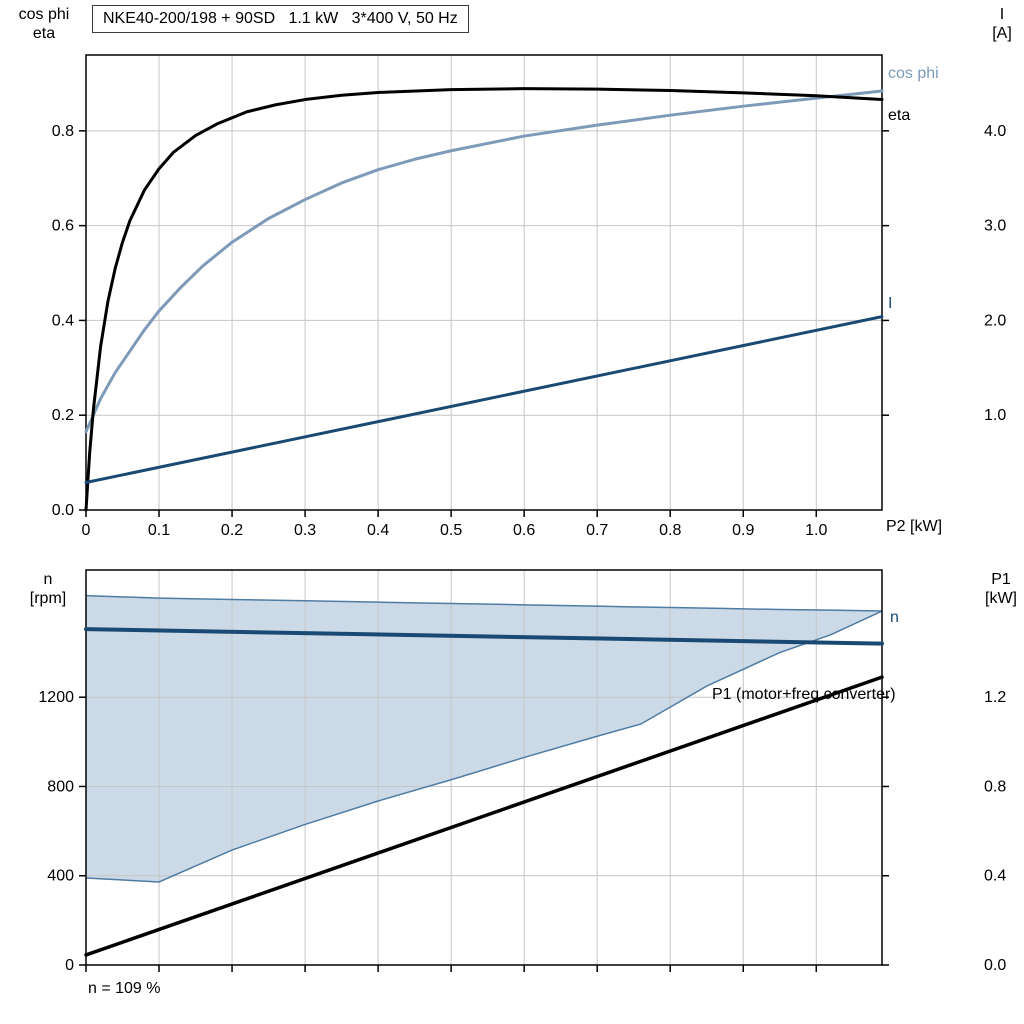 The width and height of the screenshot is (1024, 1024). I want to click on y-tick-label-left: 0.6, so click(63, 226).